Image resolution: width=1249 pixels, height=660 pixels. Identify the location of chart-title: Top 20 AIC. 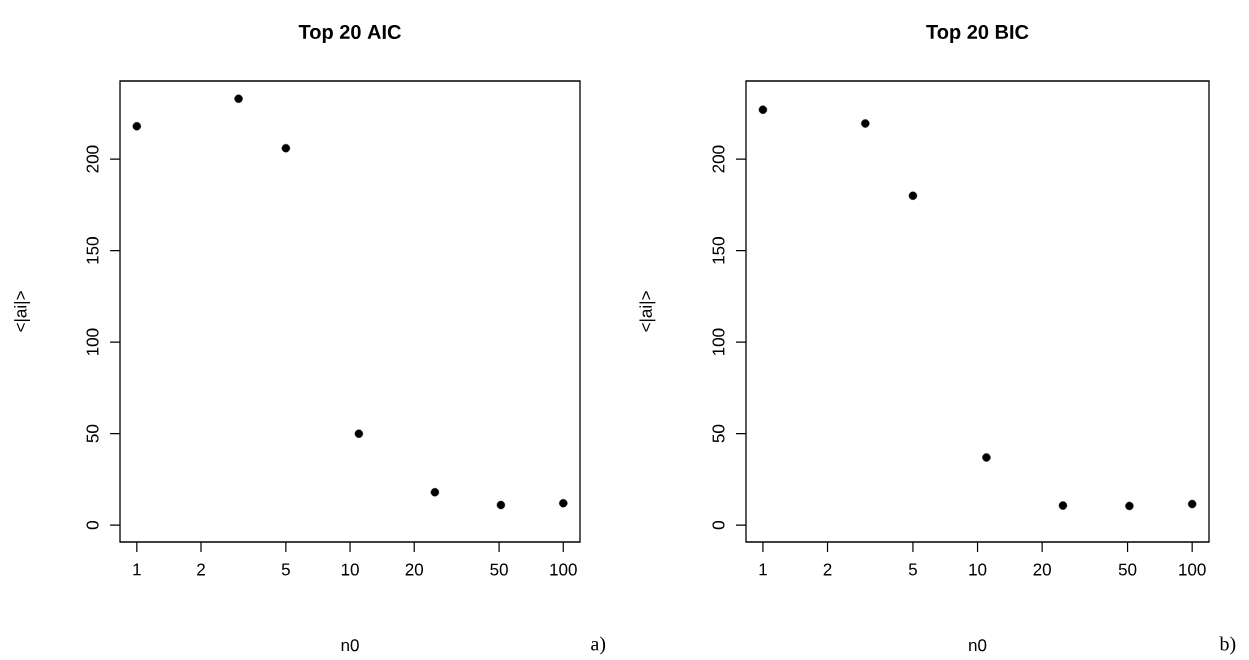
(349, 34).